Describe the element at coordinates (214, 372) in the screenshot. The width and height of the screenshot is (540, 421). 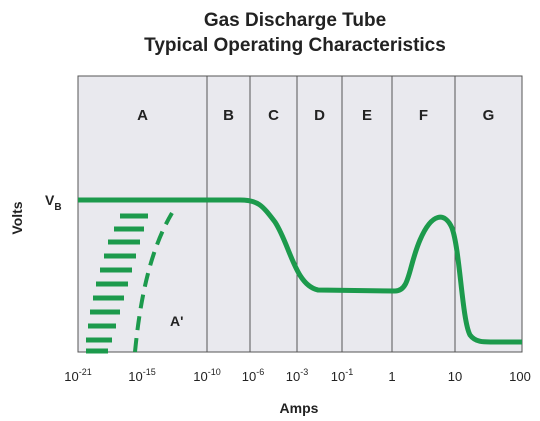
I see `tick-exponent: -10` at that location.